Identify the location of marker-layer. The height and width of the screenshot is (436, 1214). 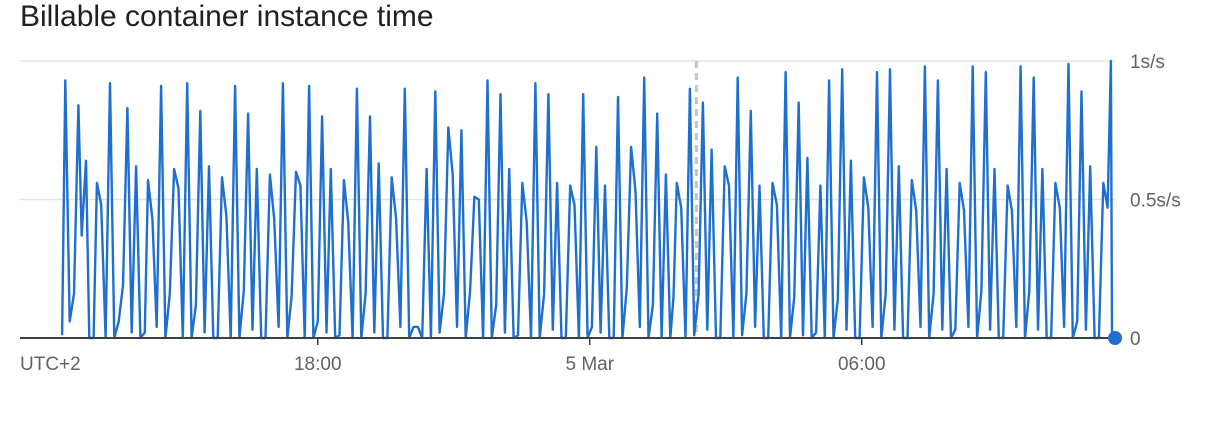
(1115, 338).